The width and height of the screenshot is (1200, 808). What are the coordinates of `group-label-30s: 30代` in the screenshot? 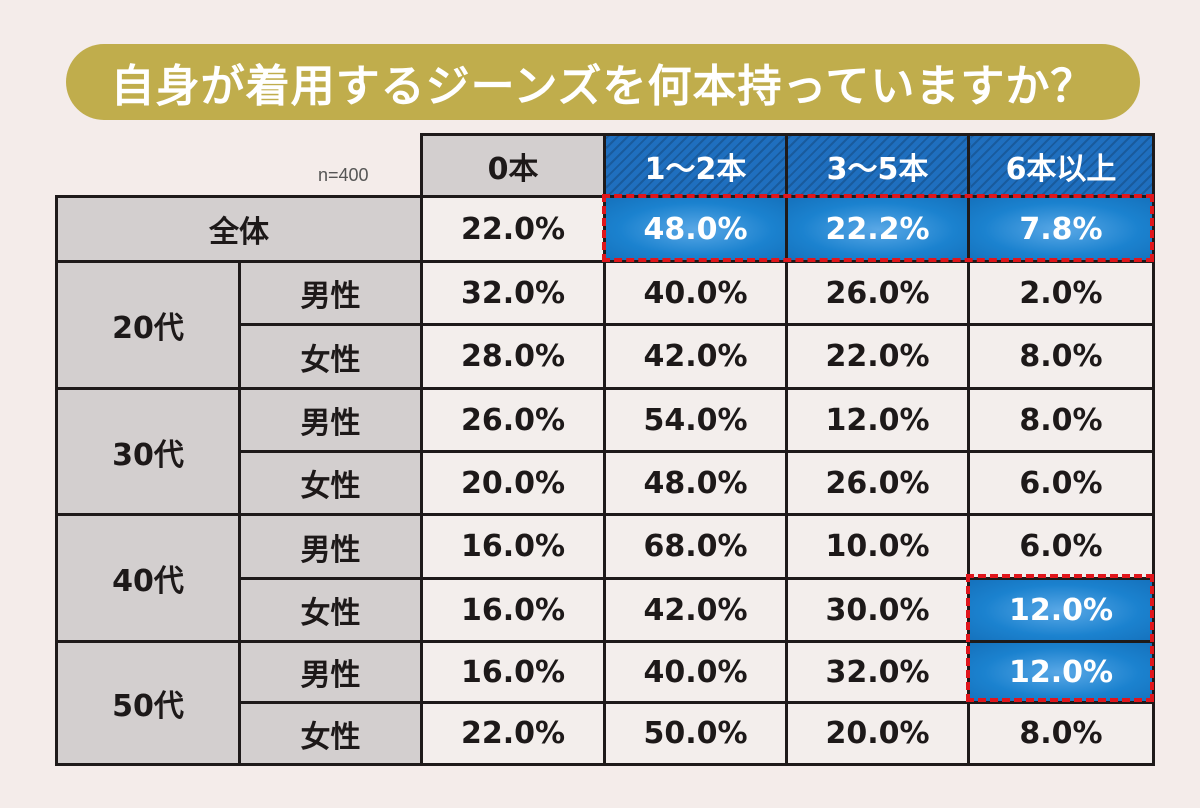 It's located at (148, 451).